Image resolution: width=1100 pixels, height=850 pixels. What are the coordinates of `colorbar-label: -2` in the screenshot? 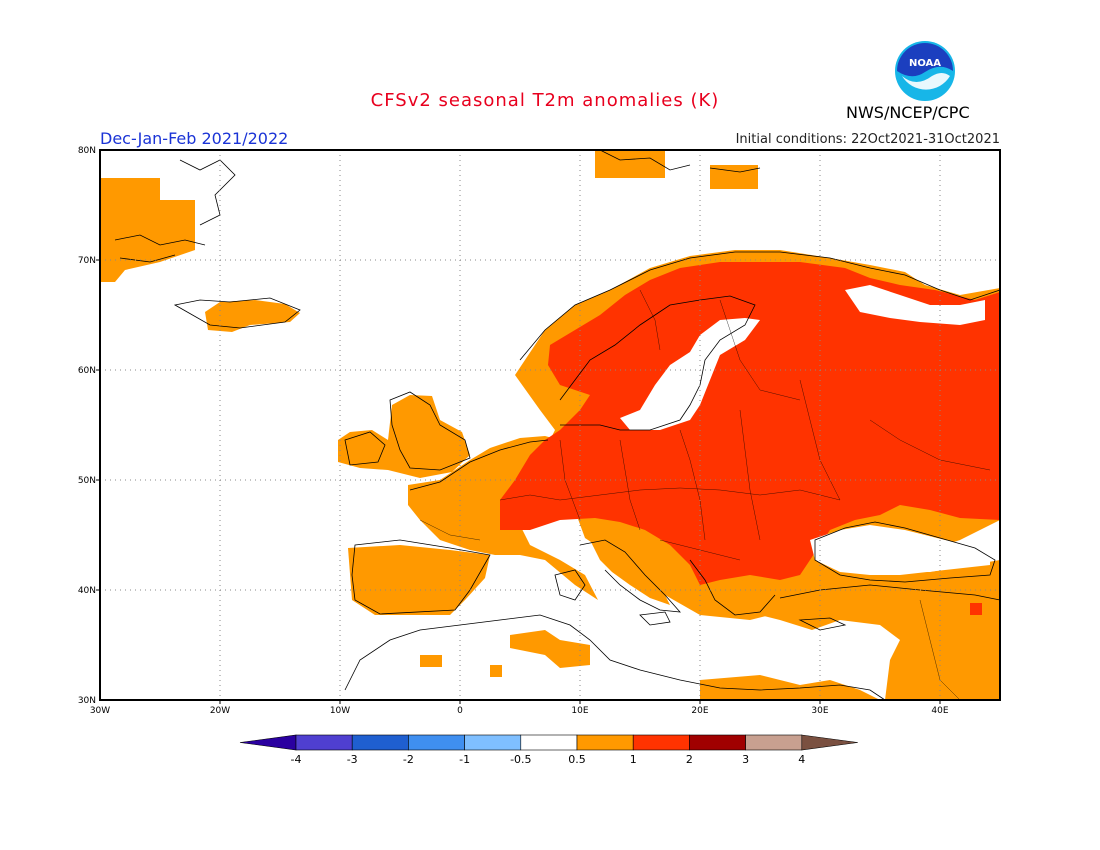 It's located at (408, 759).